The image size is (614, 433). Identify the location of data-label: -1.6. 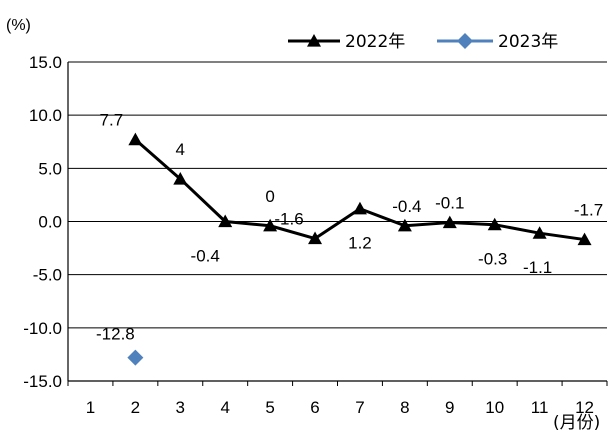
(288, 219).